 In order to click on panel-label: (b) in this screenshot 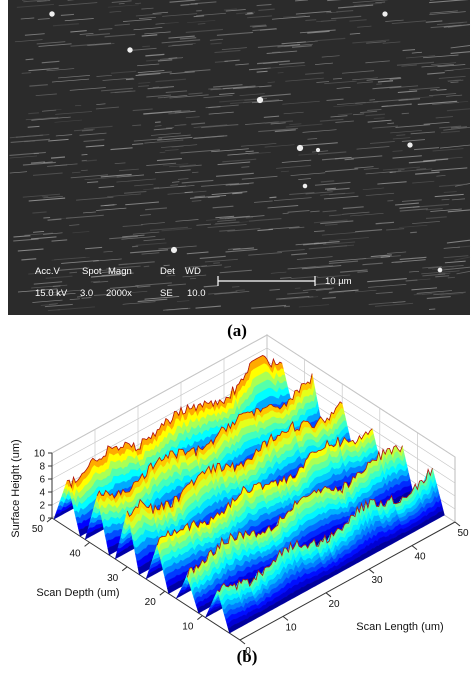, I will do `click(247, 656)`.